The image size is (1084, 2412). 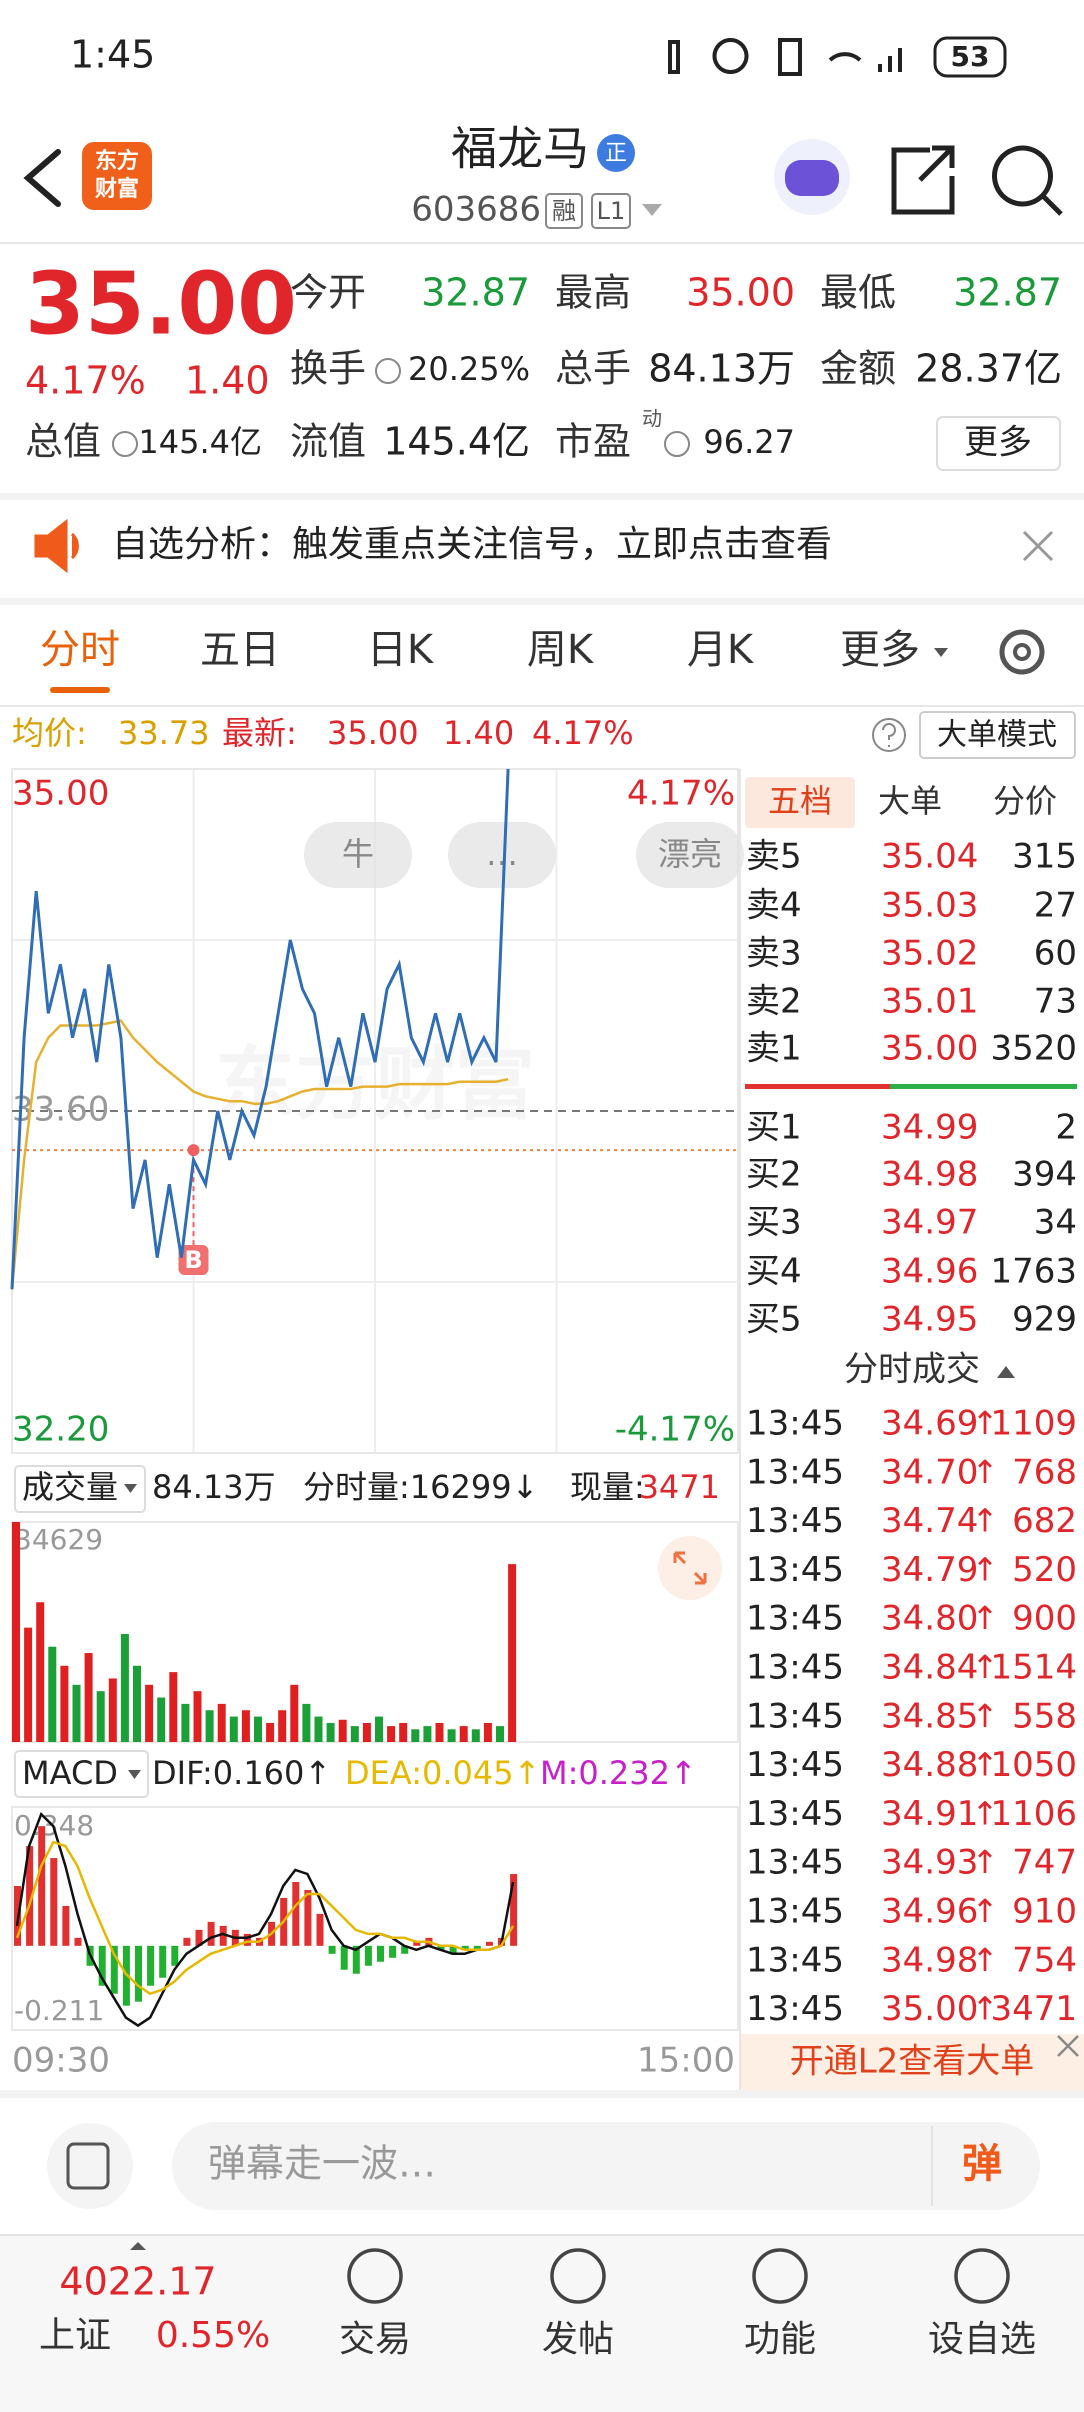 I want to click on period-tab: 月K, so click(x=721, y=650).